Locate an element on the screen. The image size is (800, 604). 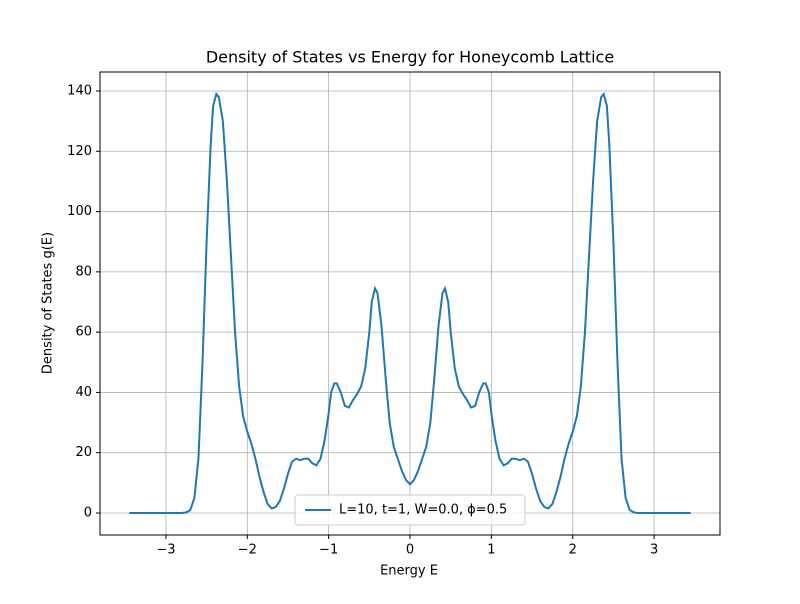
y-tick-label: 0 is located at coordinates (88, 512).